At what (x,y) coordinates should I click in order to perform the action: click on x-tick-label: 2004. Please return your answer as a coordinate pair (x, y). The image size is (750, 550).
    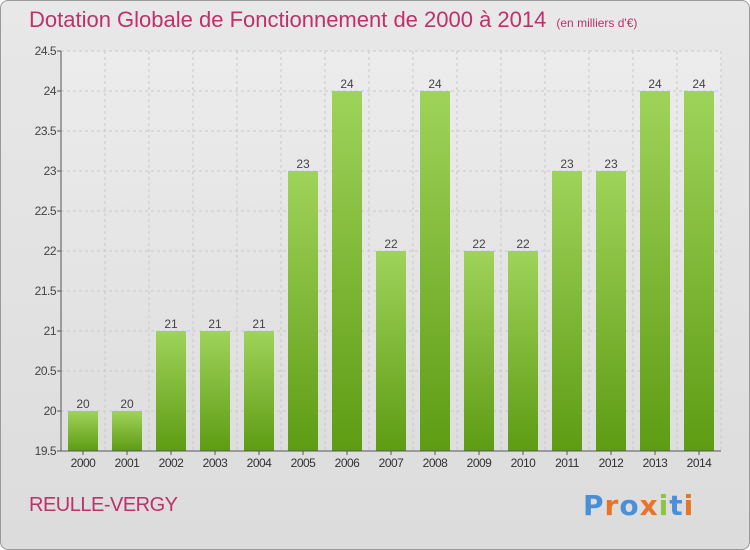
    Looking at the image, I should click on (260, 463).